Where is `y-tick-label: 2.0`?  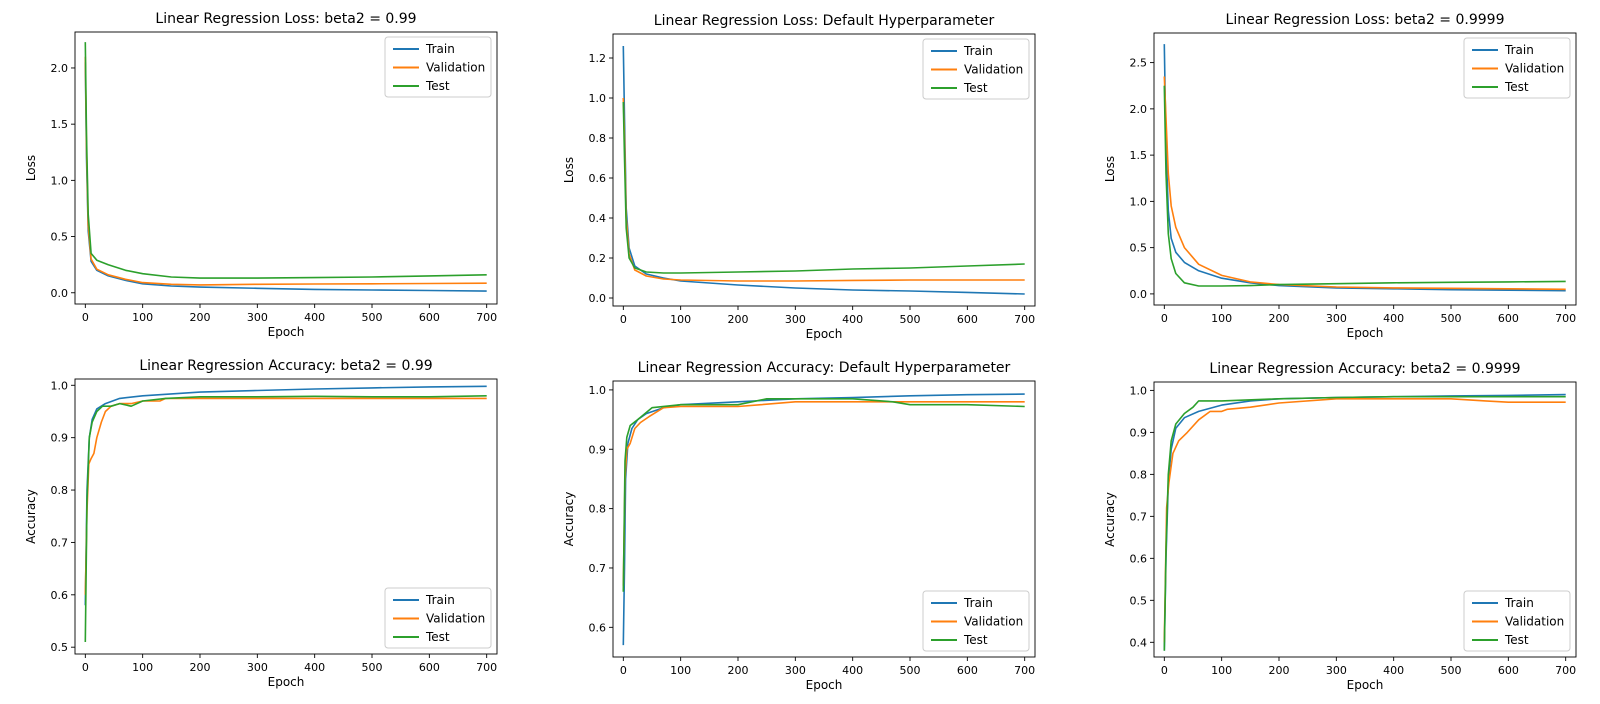 y-tick-label: 2.0 is located at coordinates (60, 68).